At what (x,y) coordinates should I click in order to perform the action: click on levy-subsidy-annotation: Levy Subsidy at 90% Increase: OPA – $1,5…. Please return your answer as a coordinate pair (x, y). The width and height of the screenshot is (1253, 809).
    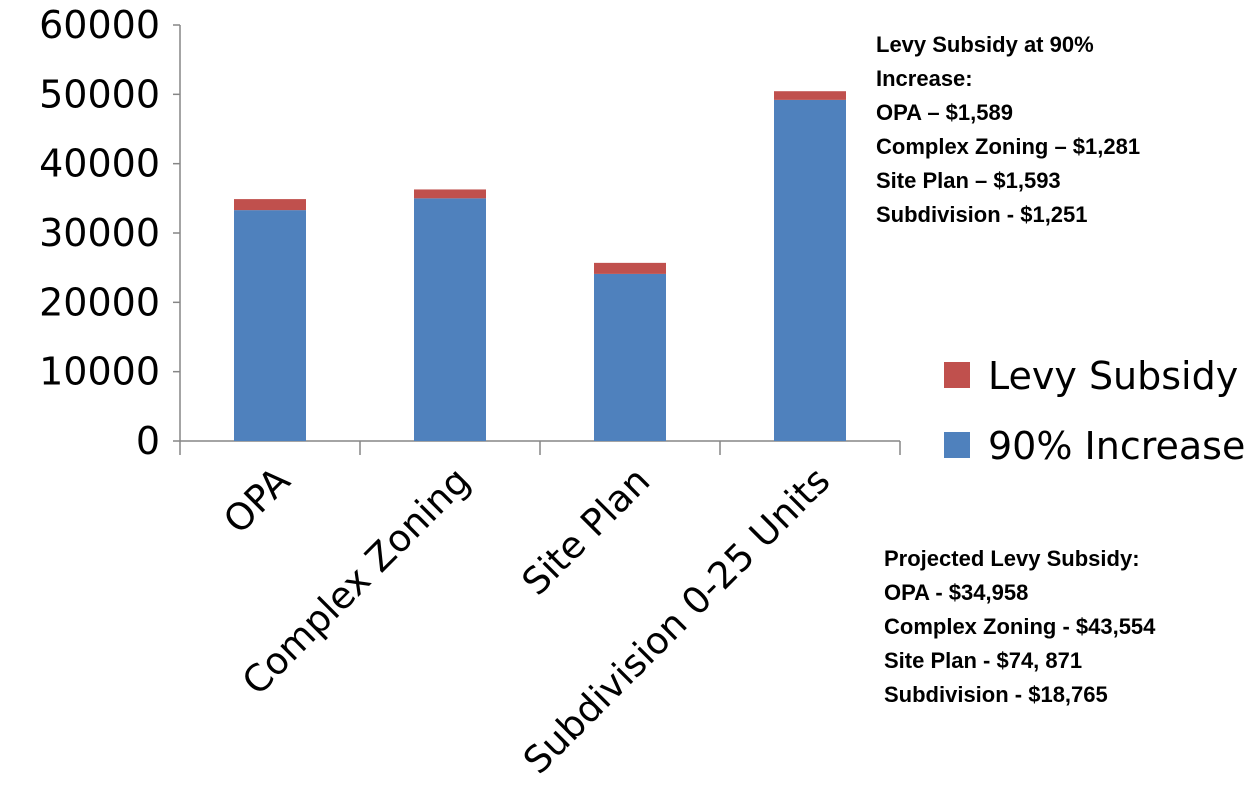
    Looking at the image, I should click on (1008, 130).